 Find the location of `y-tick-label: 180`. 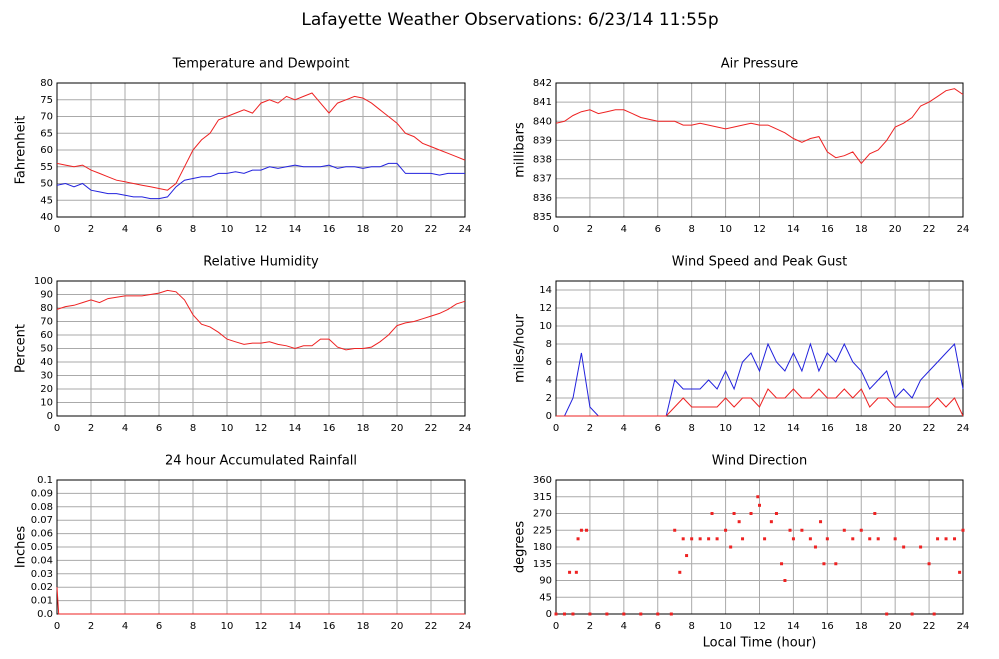

y-tick-label: 180 is located at coordinates (542, 547).